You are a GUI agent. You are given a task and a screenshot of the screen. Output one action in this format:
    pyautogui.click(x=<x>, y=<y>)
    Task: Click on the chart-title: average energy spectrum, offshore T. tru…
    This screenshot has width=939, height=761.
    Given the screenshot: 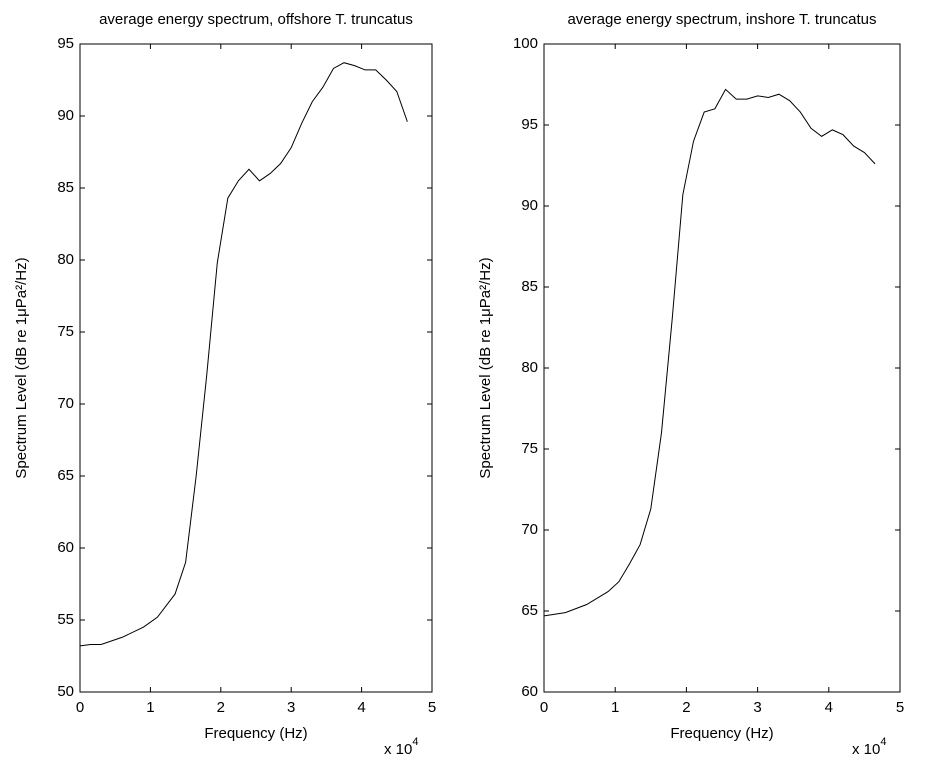 What is the action you would take?
    pyautogui.click(x=256, y=19)
    